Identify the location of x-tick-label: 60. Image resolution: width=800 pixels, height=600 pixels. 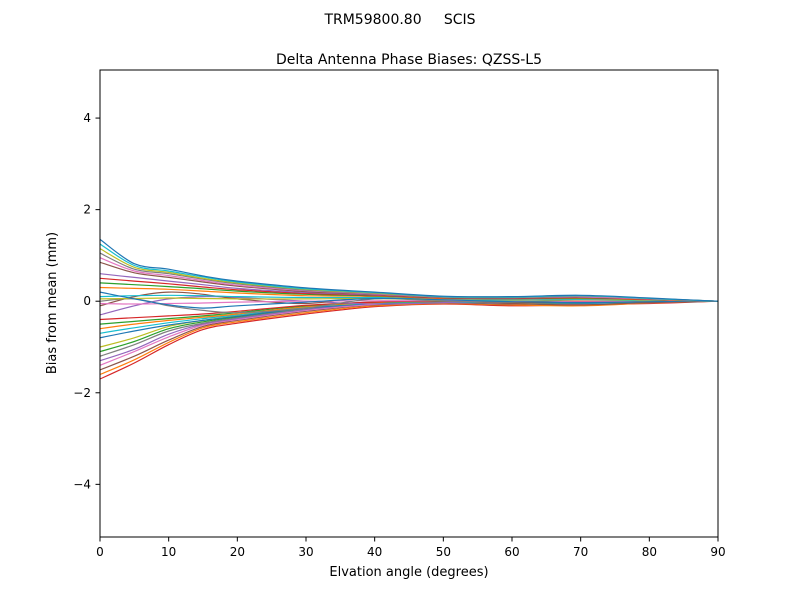
(511, 552).